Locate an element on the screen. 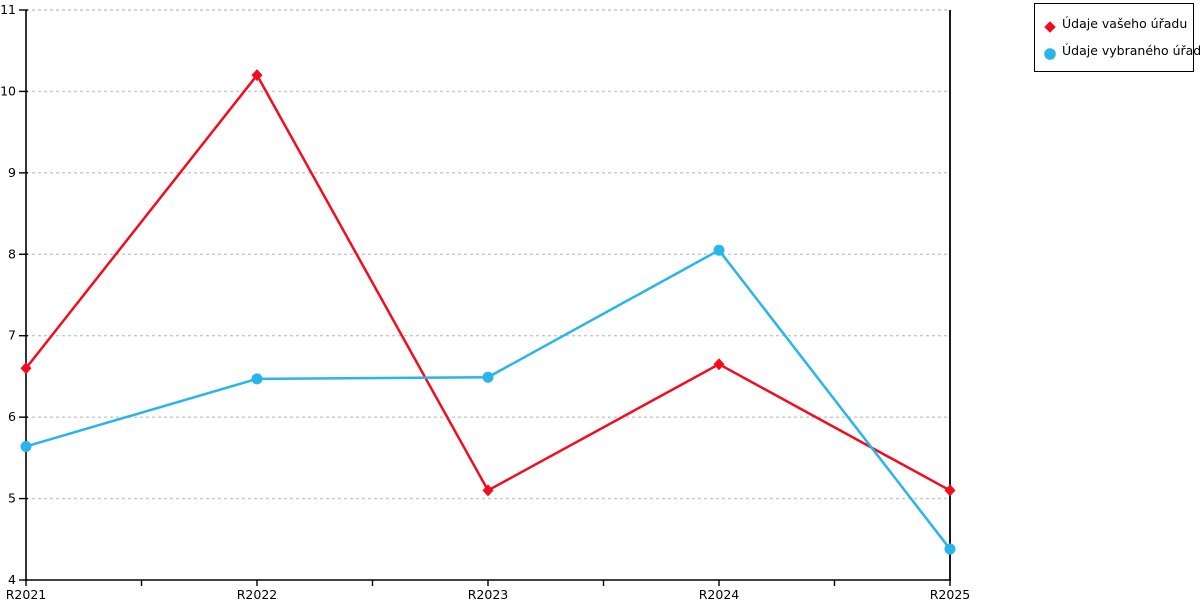 Image resolution: width=1200 pixels, height=600 pixels. y-axis-tick-label: 9 is located at coordinates (12, 172).